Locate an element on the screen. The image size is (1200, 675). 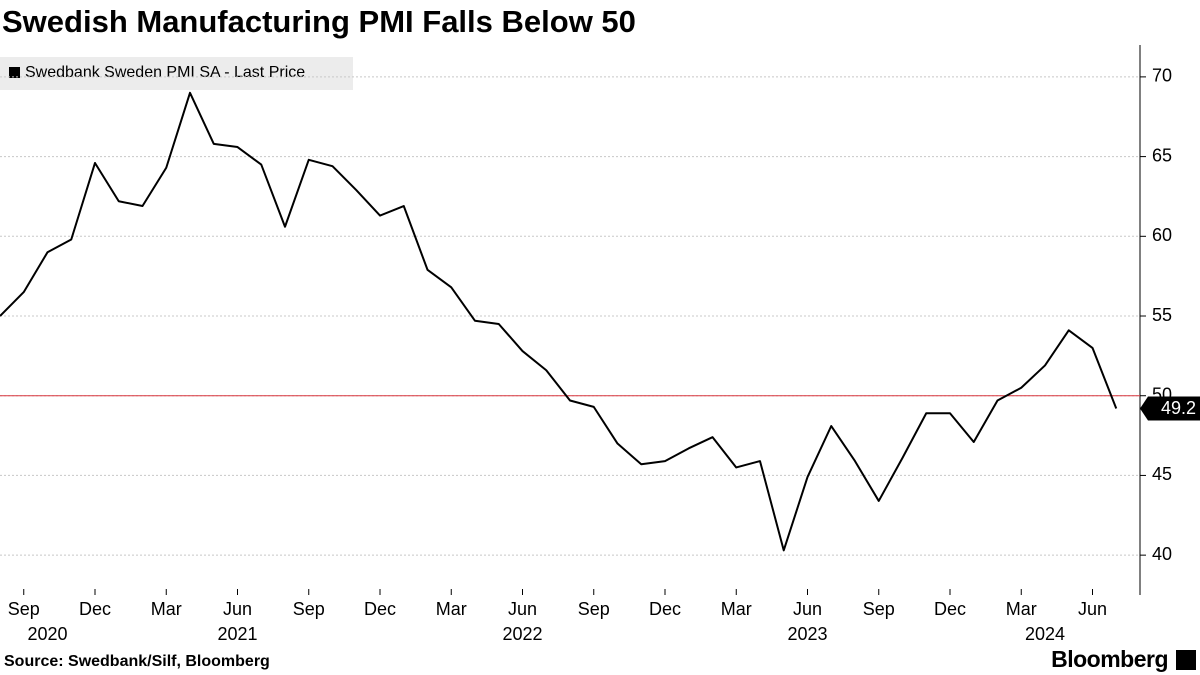
brand-icon is located at coordinates (1186, 660).